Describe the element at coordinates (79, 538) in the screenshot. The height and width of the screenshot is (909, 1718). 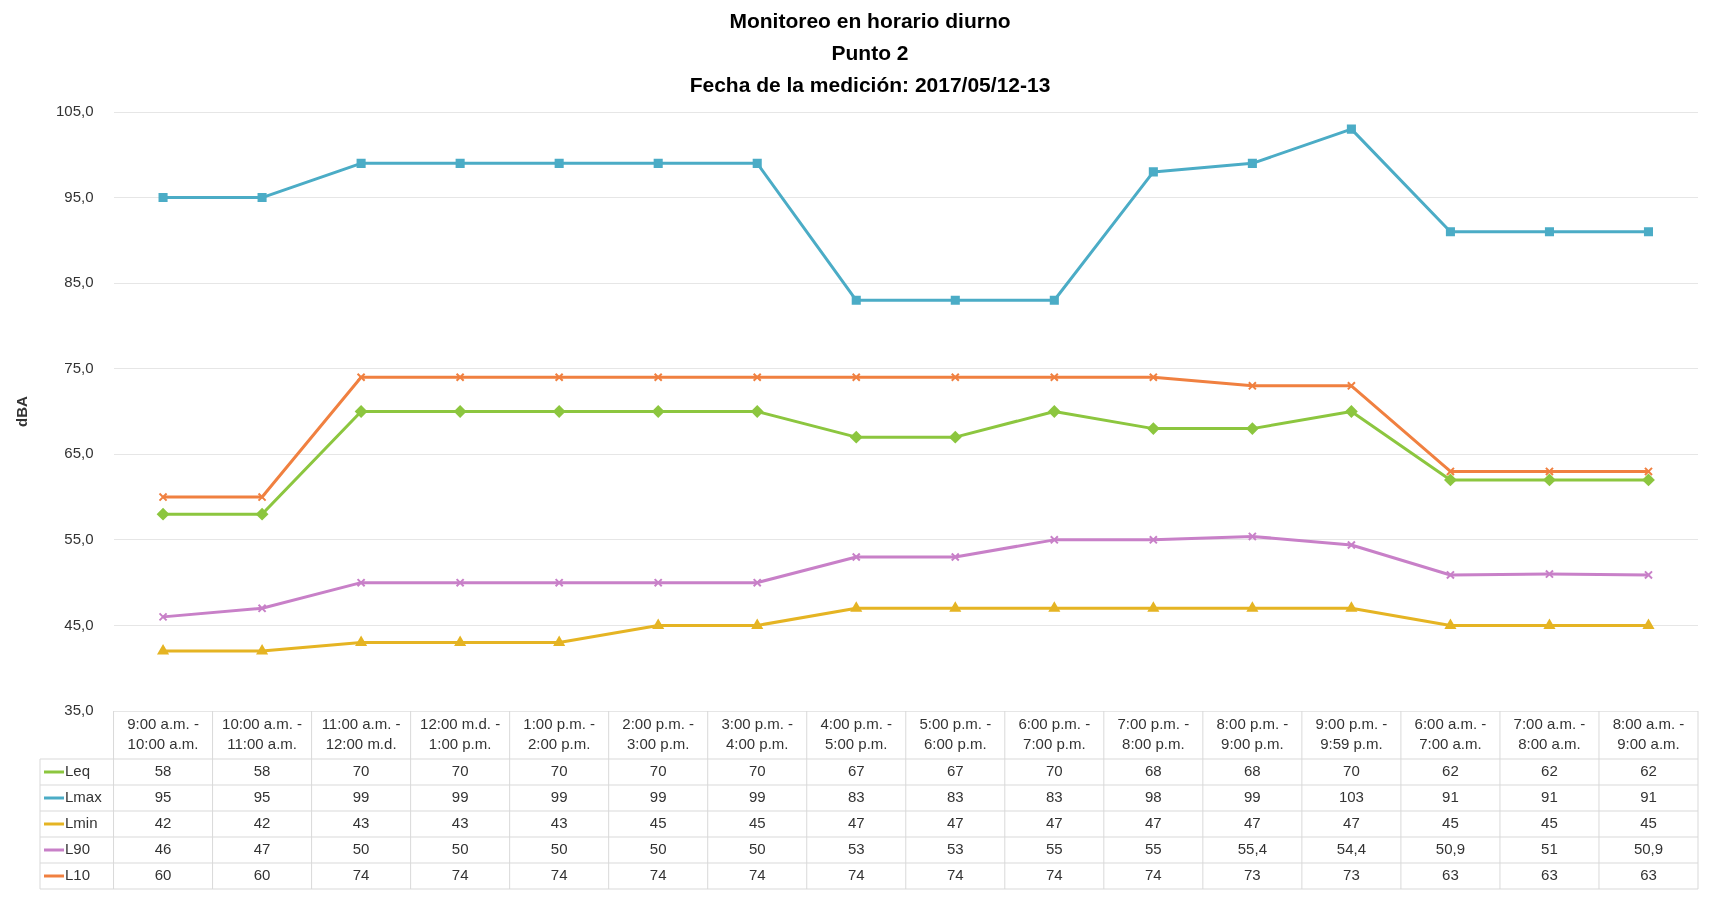
I see `y-tick-label: 55,0` at that location.